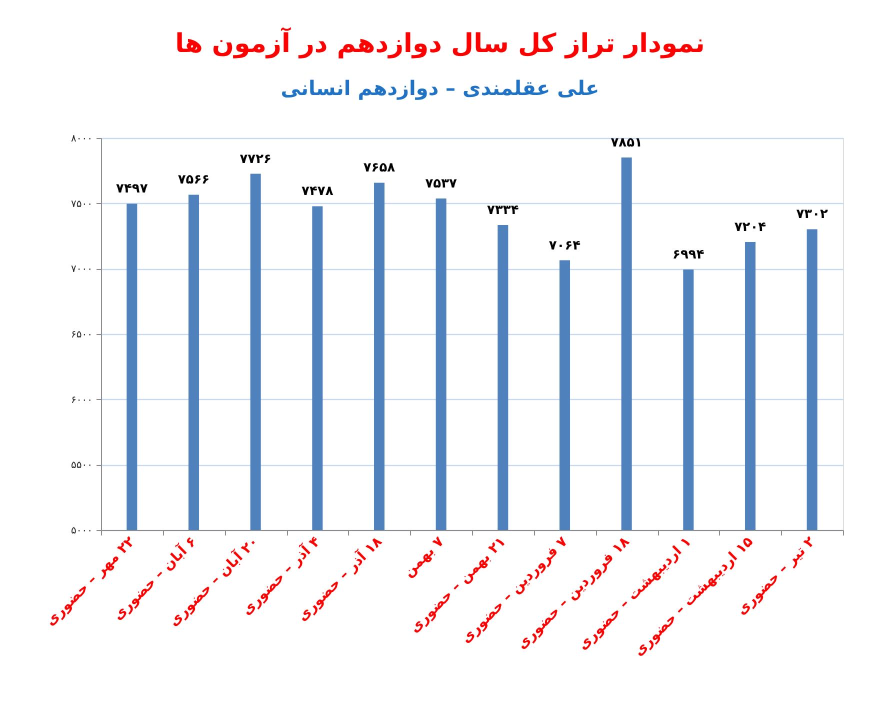  Describe the element at coordinates (626, 142) in the screenshot. I see `data-label: ۷۸۵۱` at that location.